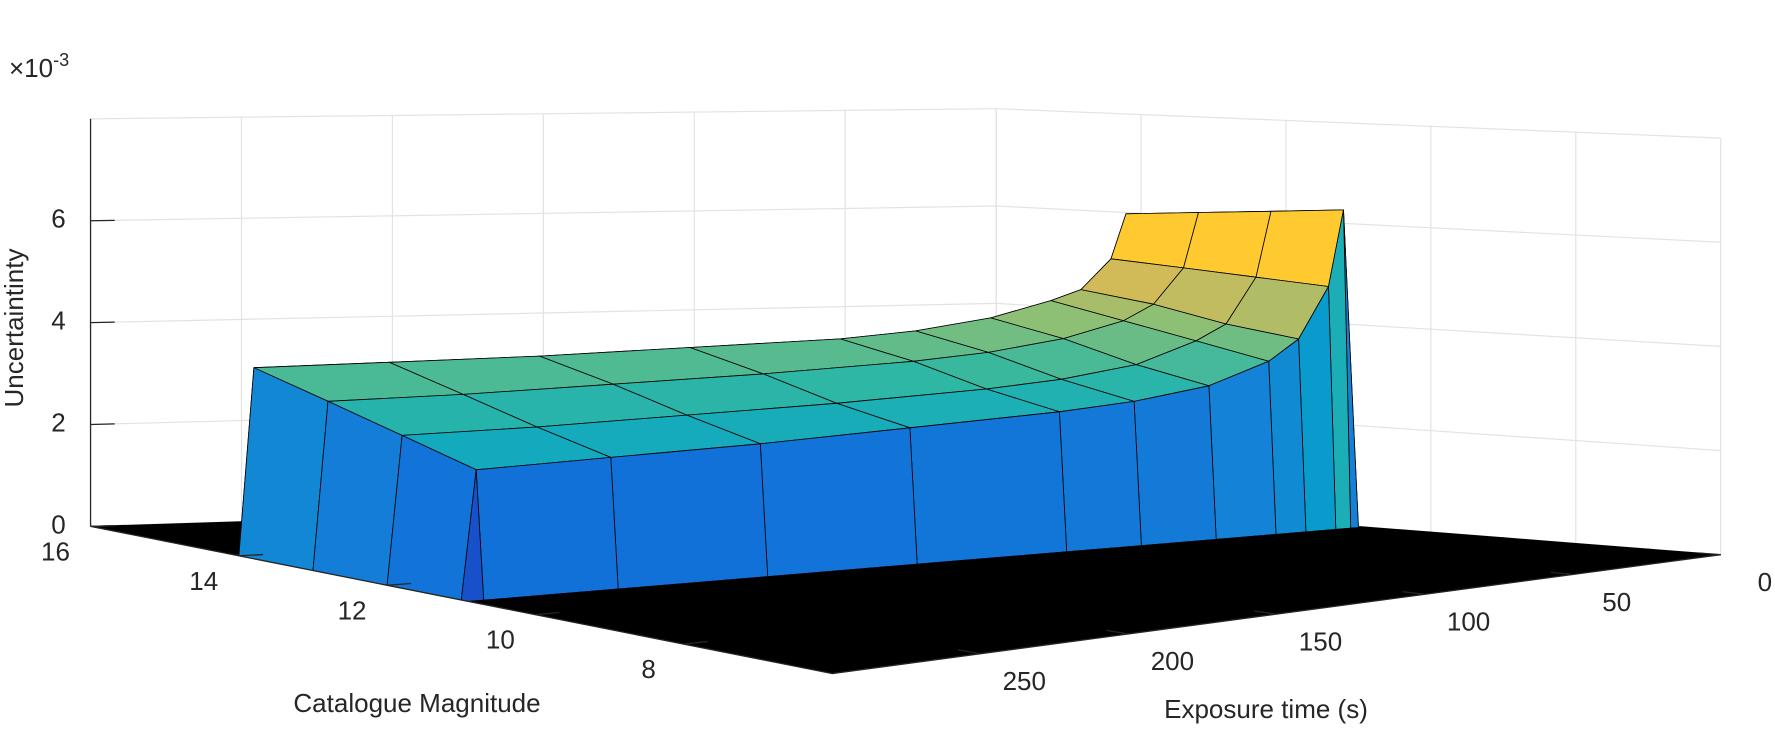  What do you see at coordinates (1320, 641) in the screenshot?
I see `x-tick-label: 150` at bounding box center [1320, 641].